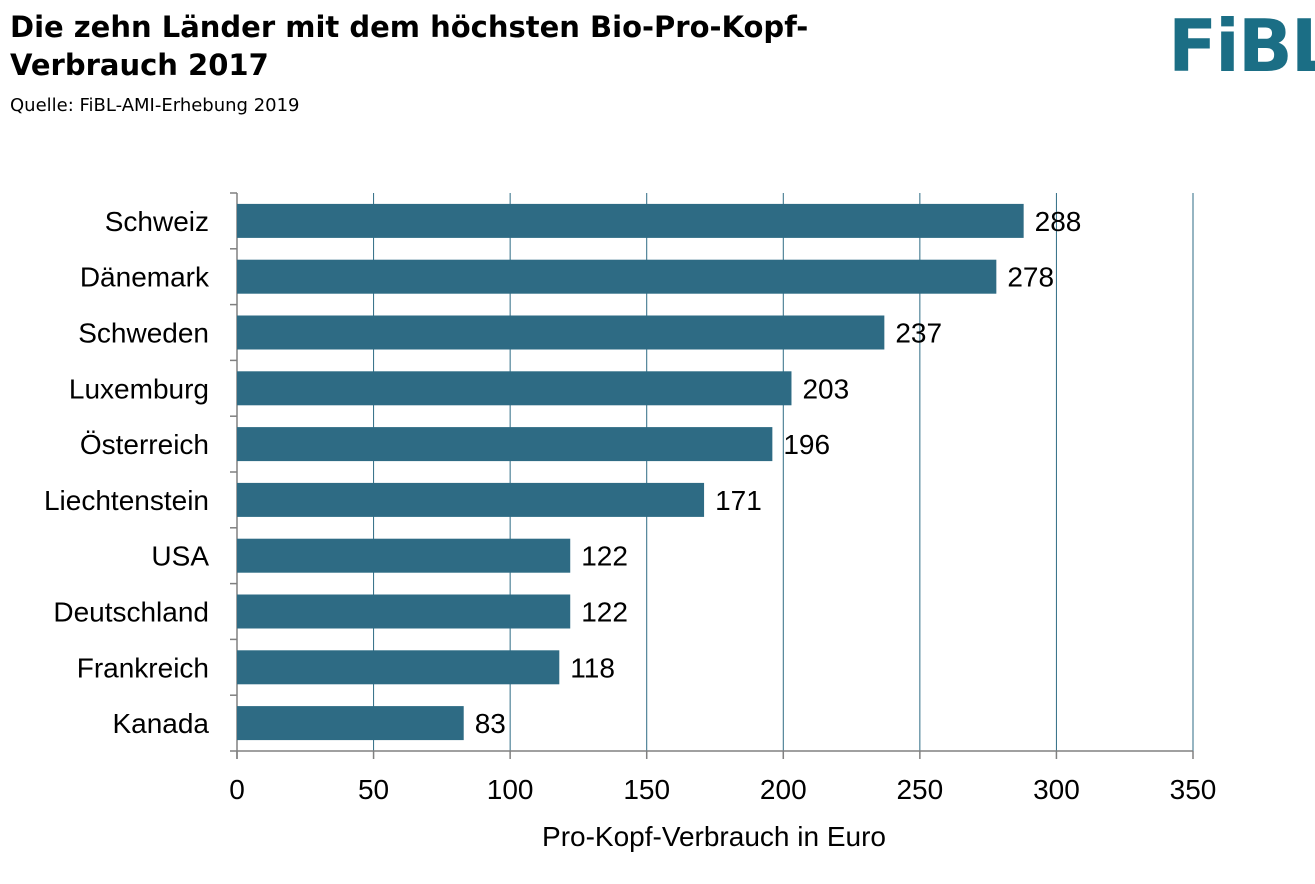 The image size is (1315, 884). What do you see at coordinates (738, 500) in the screenshot?
I see `value-label: 171` at bounding box center [738, 500].